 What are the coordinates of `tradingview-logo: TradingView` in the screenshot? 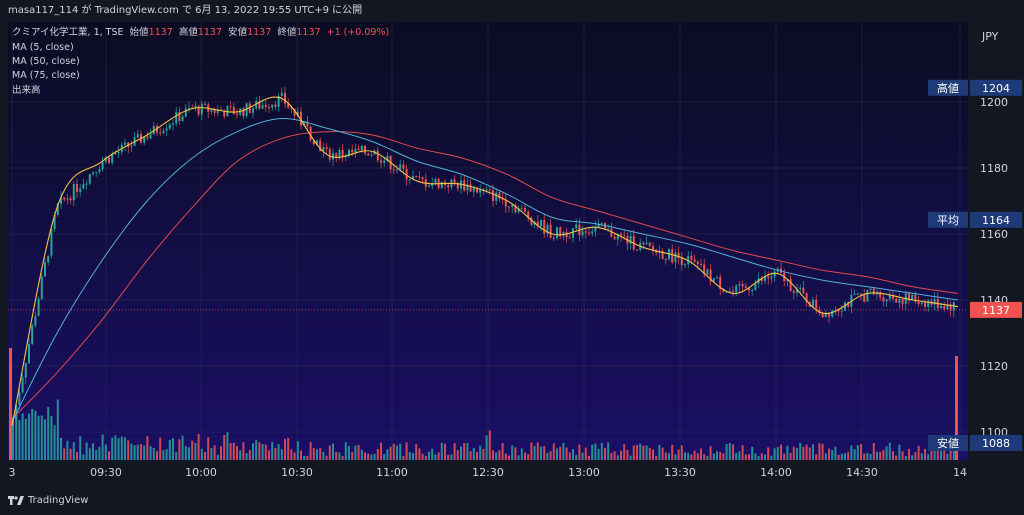 It's located at (48, 500).